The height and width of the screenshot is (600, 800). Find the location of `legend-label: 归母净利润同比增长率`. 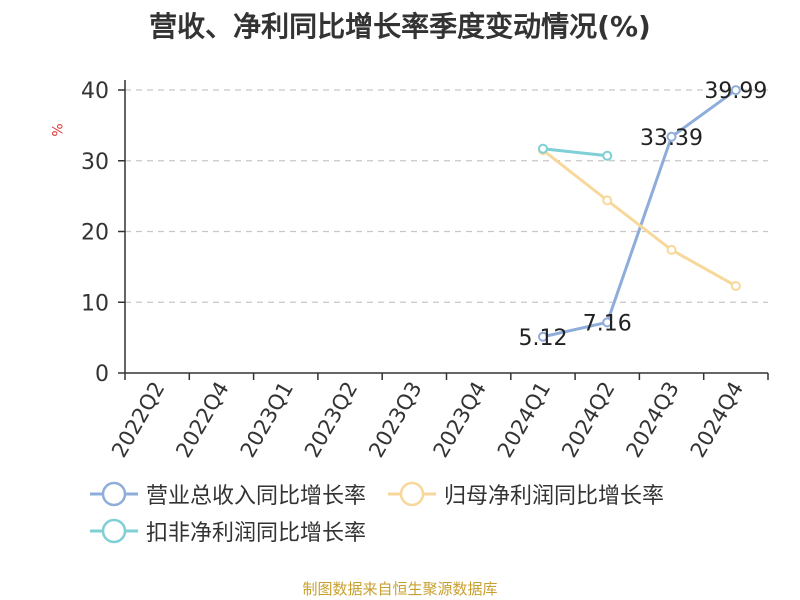

legend-label: 归母净利润同比增长率 is located at coordinates (554, 496).